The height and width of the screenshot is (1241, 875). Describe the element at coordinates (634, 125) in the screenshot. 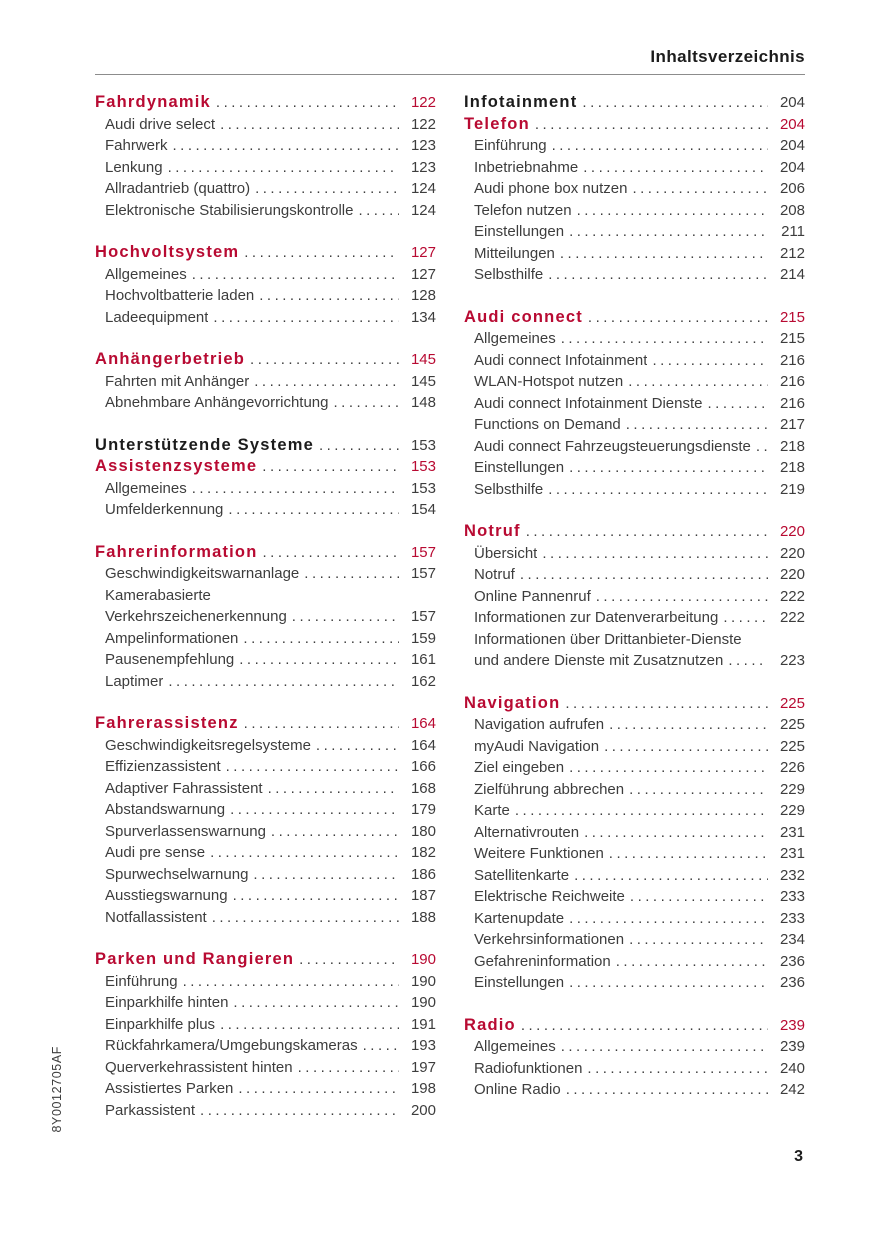

I see `toc-chapter-header: Telefon 204` at that location.